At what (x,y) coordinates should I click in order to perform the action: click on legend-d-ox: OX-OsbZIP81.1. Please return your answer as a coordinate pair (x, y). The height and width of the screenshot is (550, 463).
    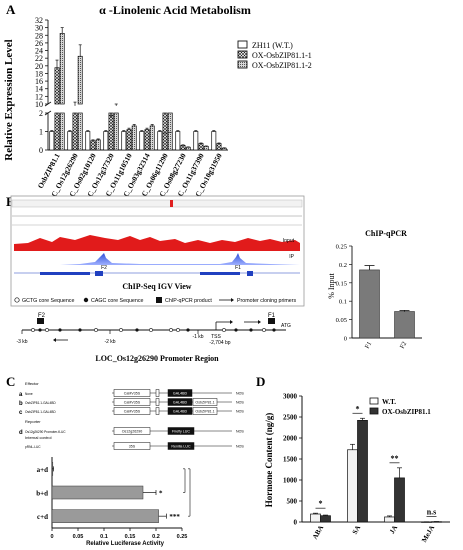
    Looking at the image, I should click on (406, 412).